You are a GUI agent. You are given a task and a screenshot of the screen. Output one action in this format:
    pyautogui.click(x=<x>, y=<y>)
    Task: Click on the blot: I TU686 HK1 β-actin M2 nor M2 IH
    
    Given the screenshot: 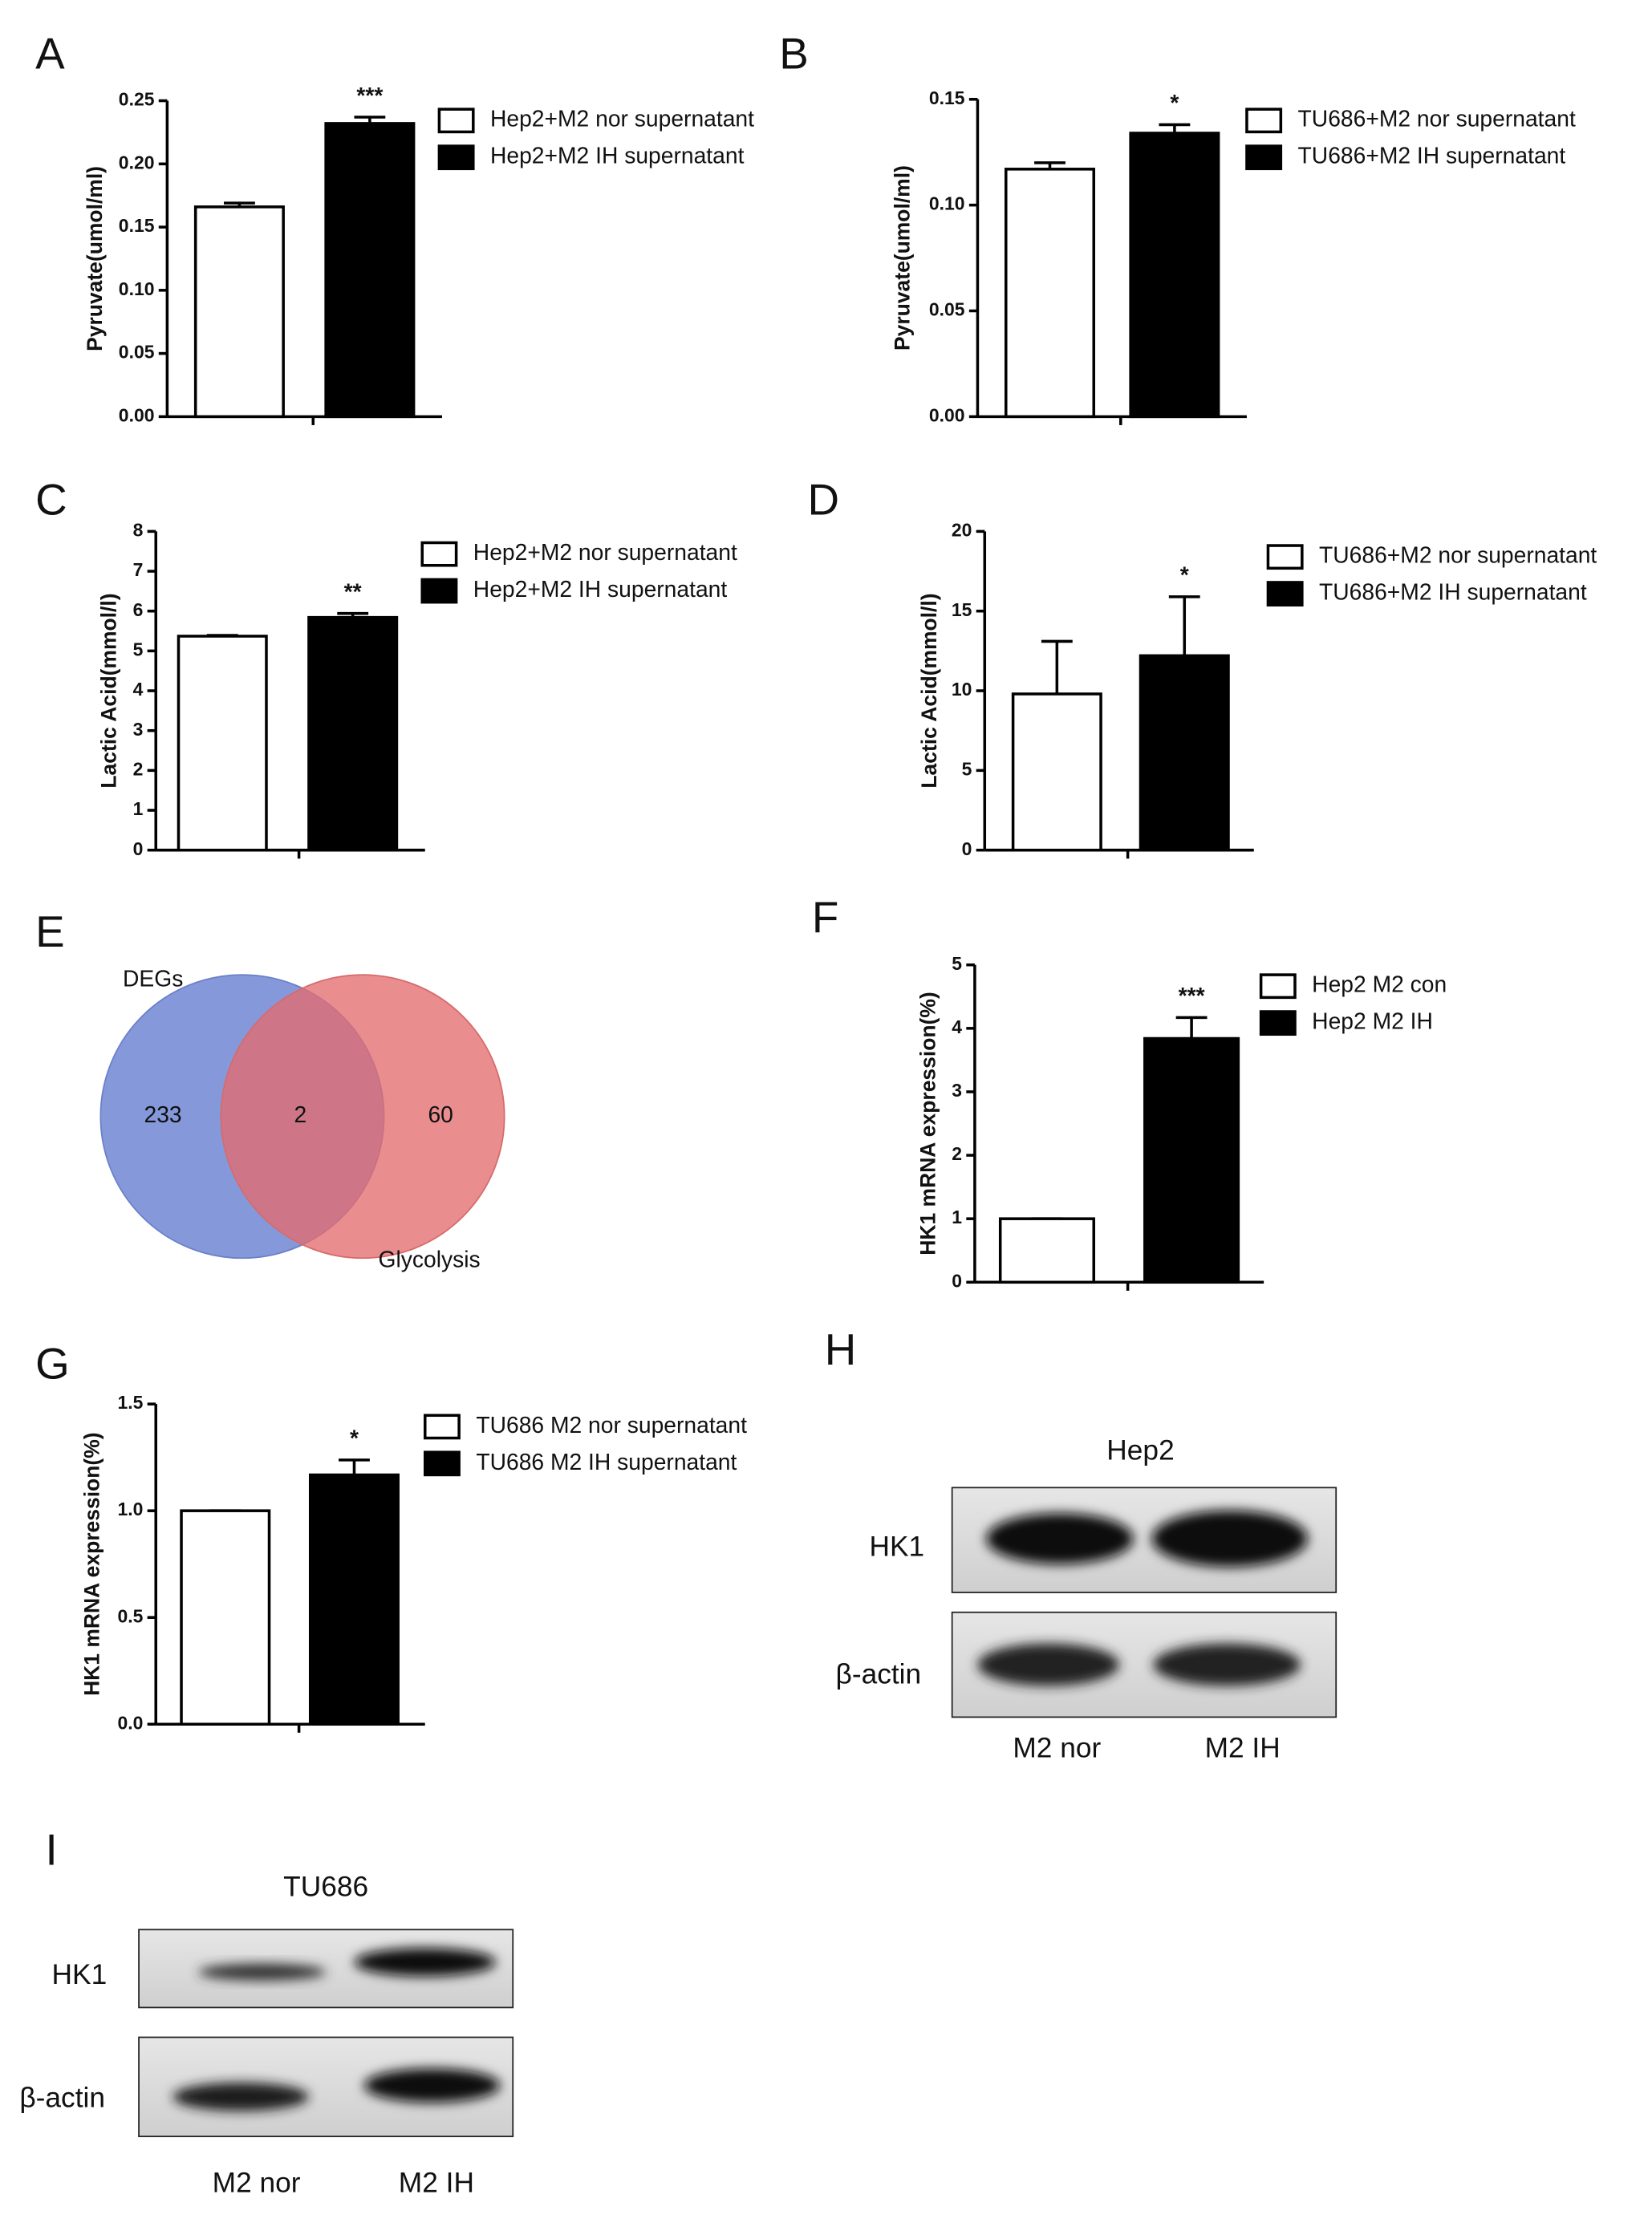 What is the action you would take?
    pyautogui.click(x=267, y=2011)
    